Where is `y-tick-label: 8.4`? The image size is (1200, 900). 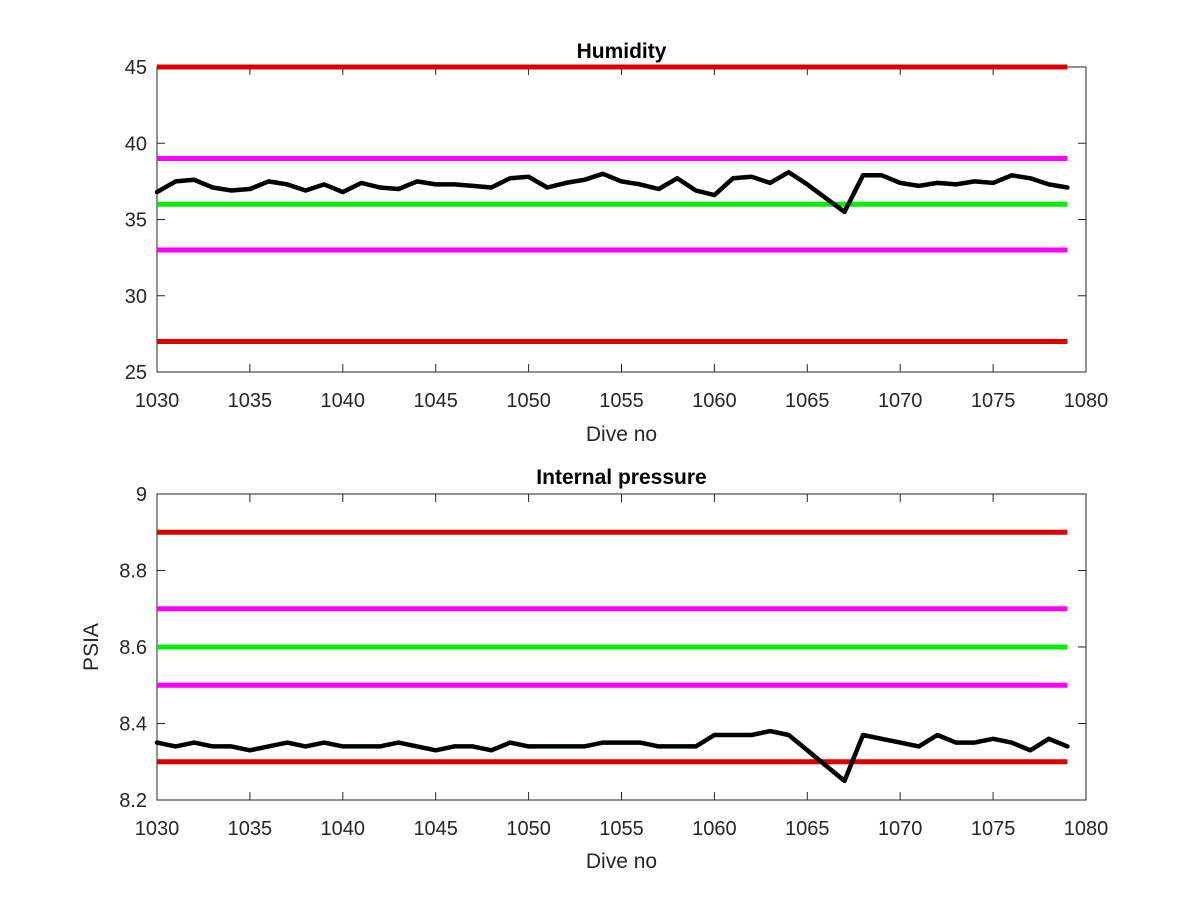 y-tick-label: 8.4 is located at coordinates (133, 725).